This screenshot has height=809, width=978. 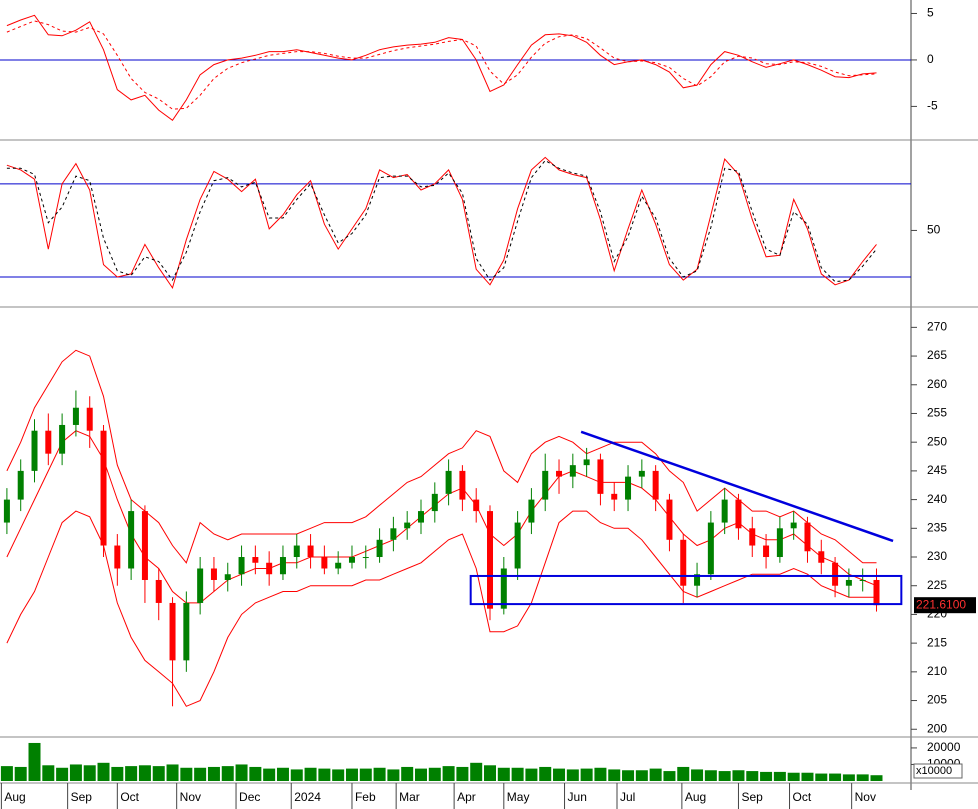 I want to click on y-tick-label: 215, so click(x=937, y=642).